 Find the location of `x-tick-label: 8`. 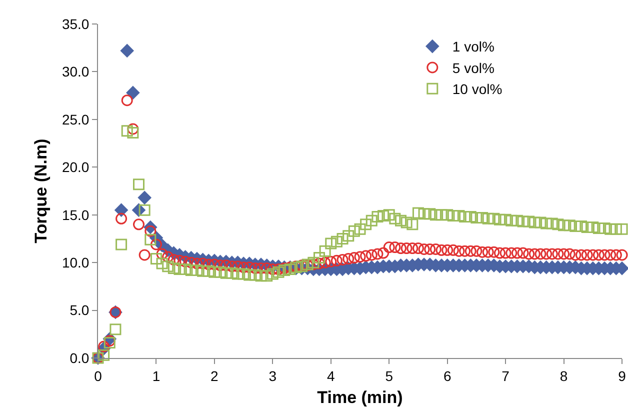

x-tick-label: 8 is located at coordinates (564, 376).